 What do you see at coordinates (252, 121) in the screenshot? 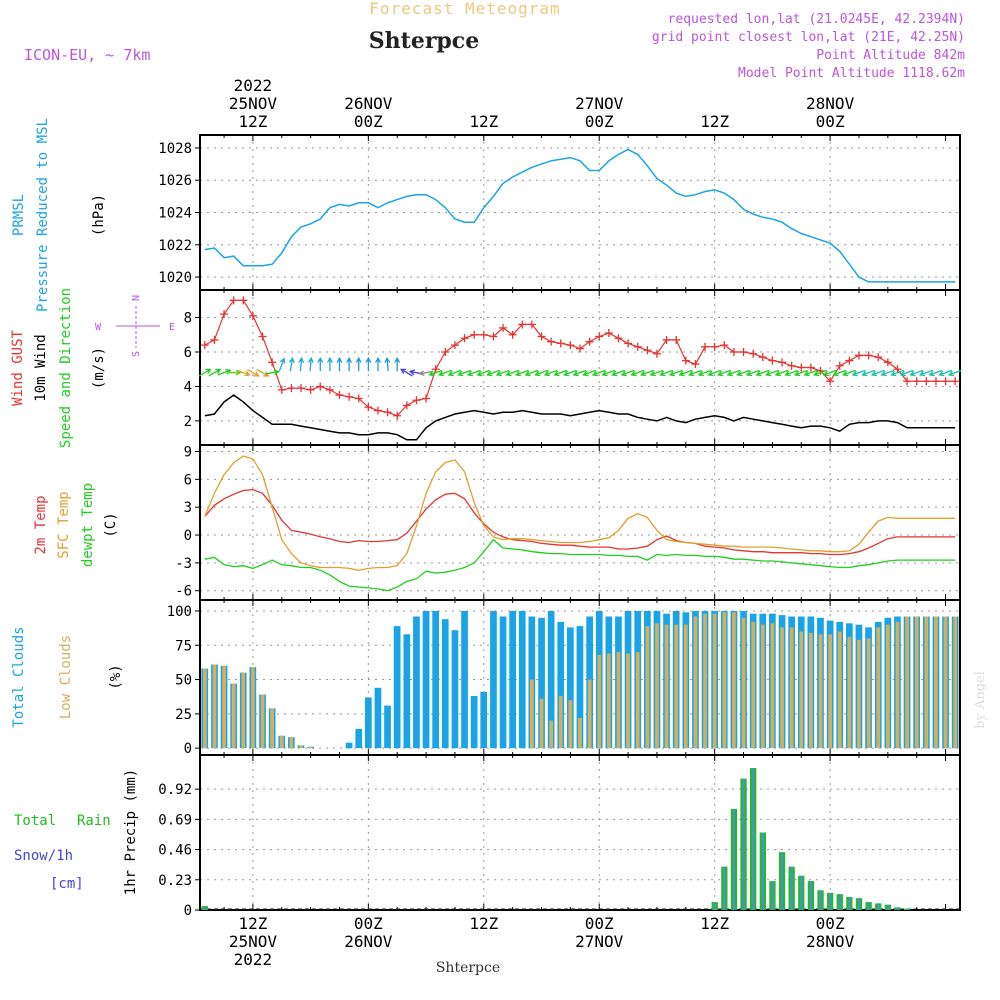
I see `top-time-label: 12Z` at bounding box center [252, 121].